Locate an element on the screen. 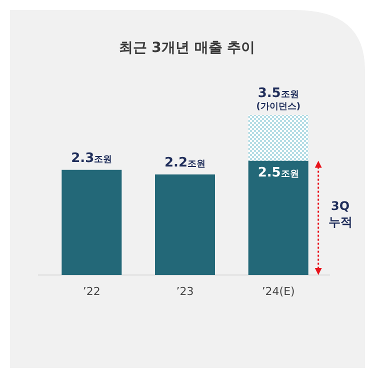 The image size is (375, 377). total-label: 3.5조원 (가이던스) is located at coordinates (278, 99).